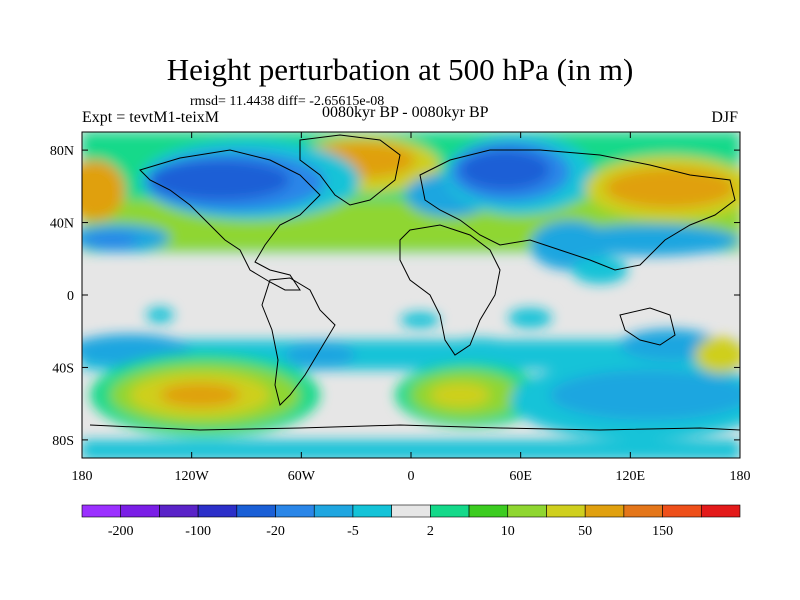  What do you see at coordinates (508, 531) in the screenshot?
I see `colorbar-label: 10` at bounding box center [508, 531].